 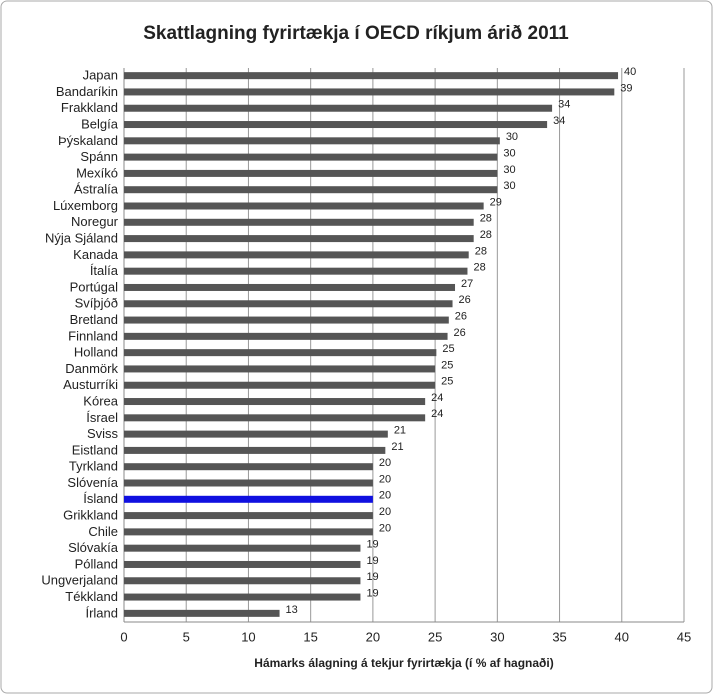 I want to click on value-label: 27, so click(x=467, y=284).